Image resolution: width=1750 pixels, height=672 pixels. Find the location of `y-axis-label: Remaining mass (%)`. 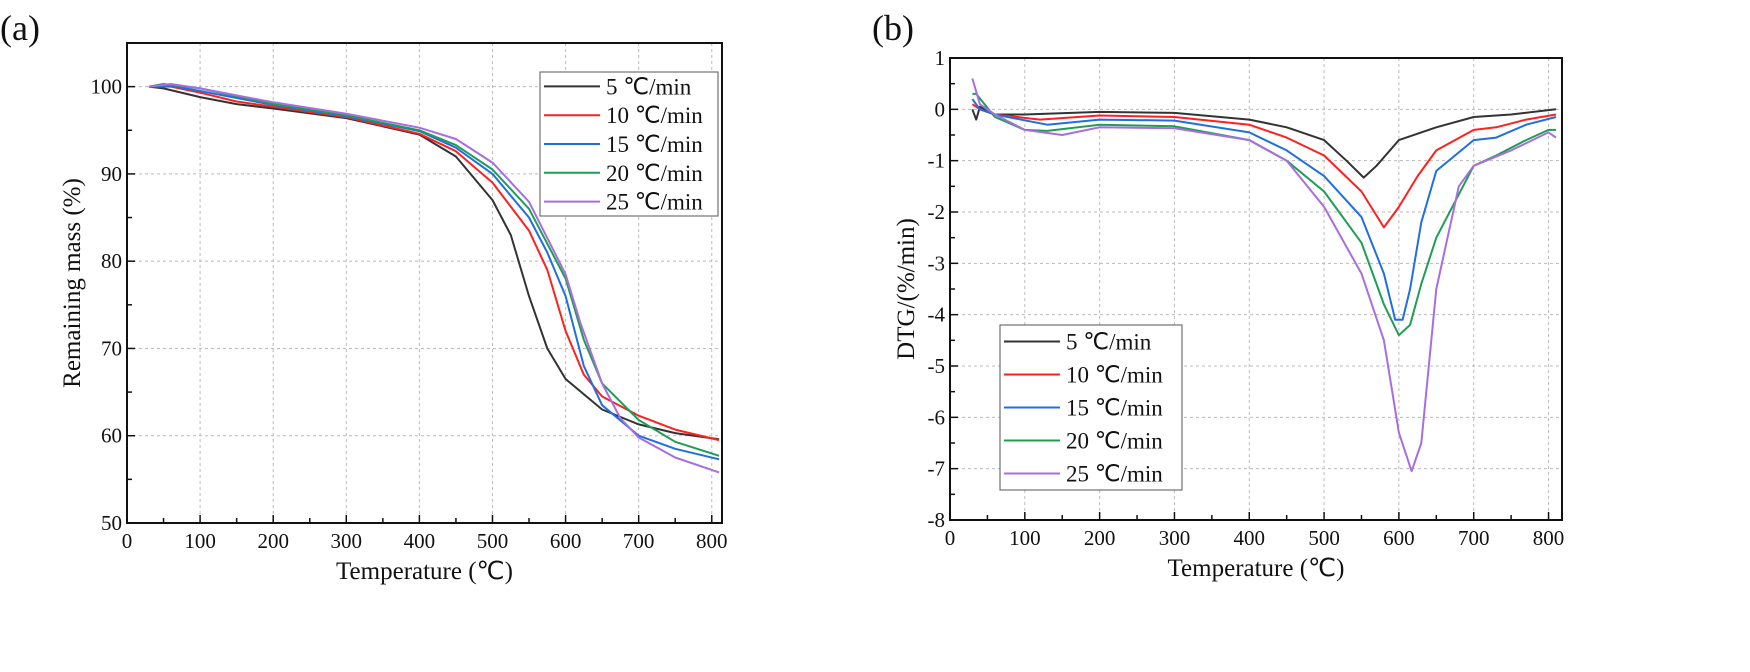

y-axis-label: Remaining mass (%) is located at coordinates (72, 283).